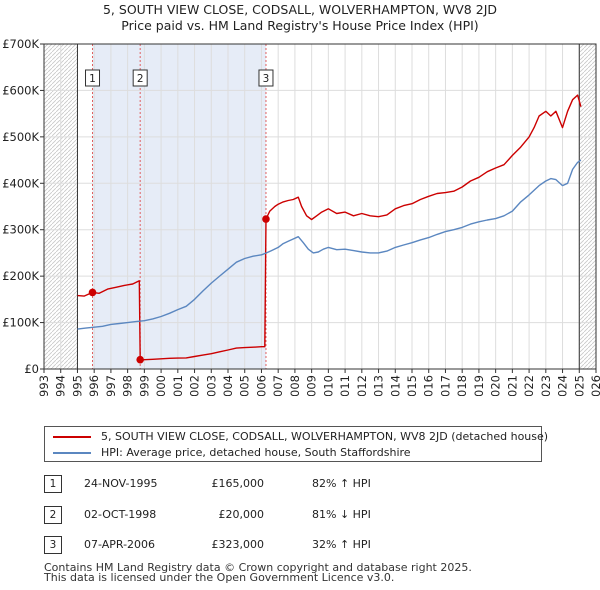  What do you see at coordinates (61, 385) in the screenshot?
I see `x-tick-label: 1994` at bounding box center [61, 385].